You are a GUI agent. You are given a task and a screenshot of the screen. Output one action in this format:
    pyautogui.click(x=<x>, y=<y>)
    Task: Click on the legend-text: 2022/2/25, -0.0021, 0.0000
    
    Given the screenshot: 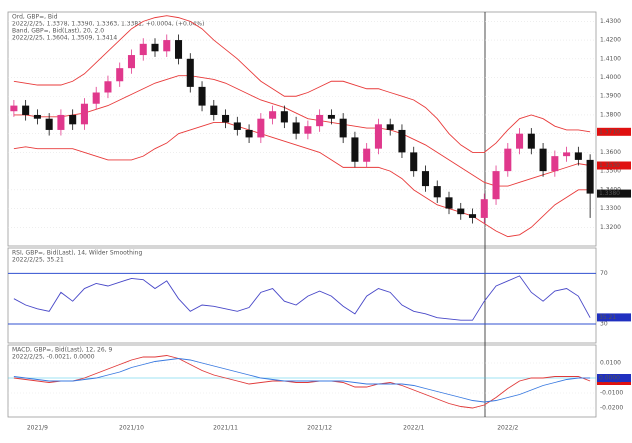 What is the action you would take?
    pyautogui.click(x=53, y=357)
    